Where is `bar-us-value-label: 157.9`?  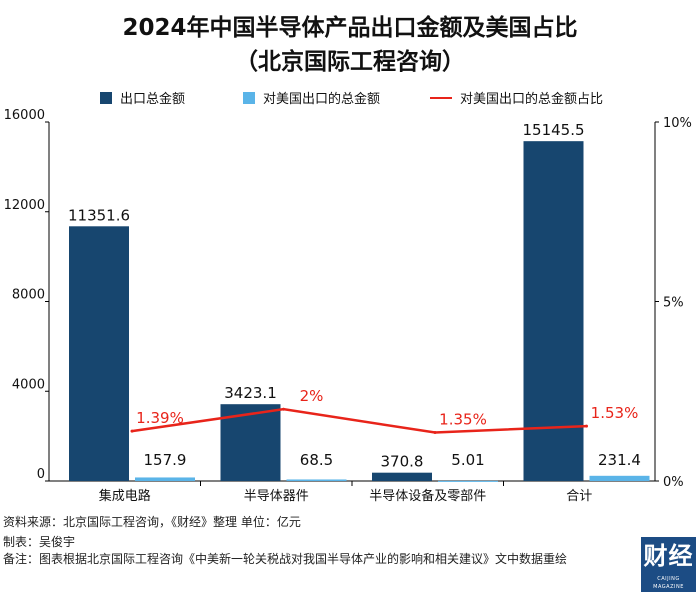
bar-us-value-label: 157.9 is located at coordinates (165, 460).